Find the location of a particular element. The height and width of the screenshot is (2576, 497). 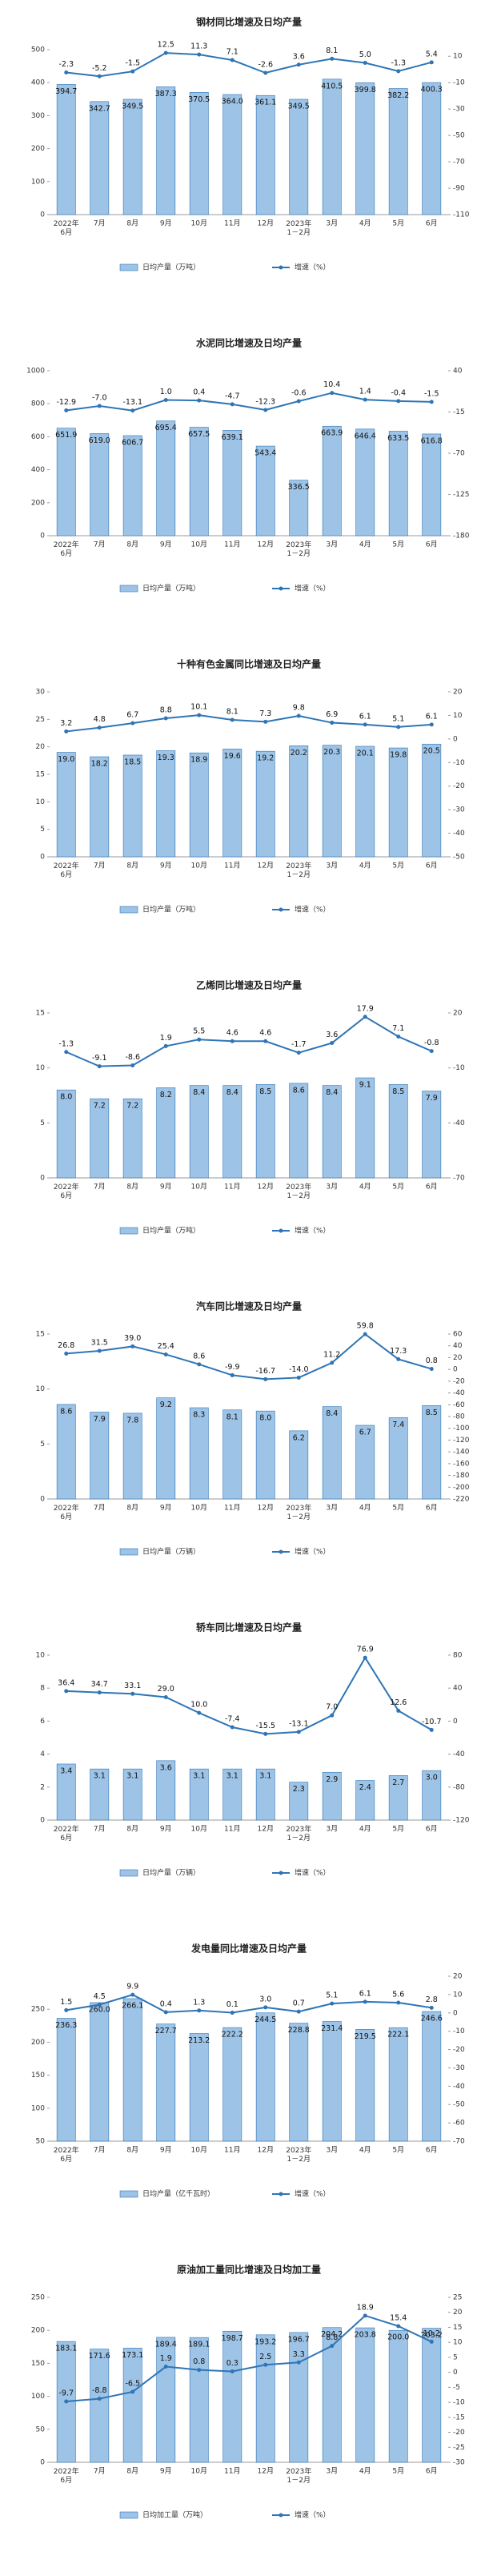

data-label: 5.6 is located at coordinates (398, 1994).